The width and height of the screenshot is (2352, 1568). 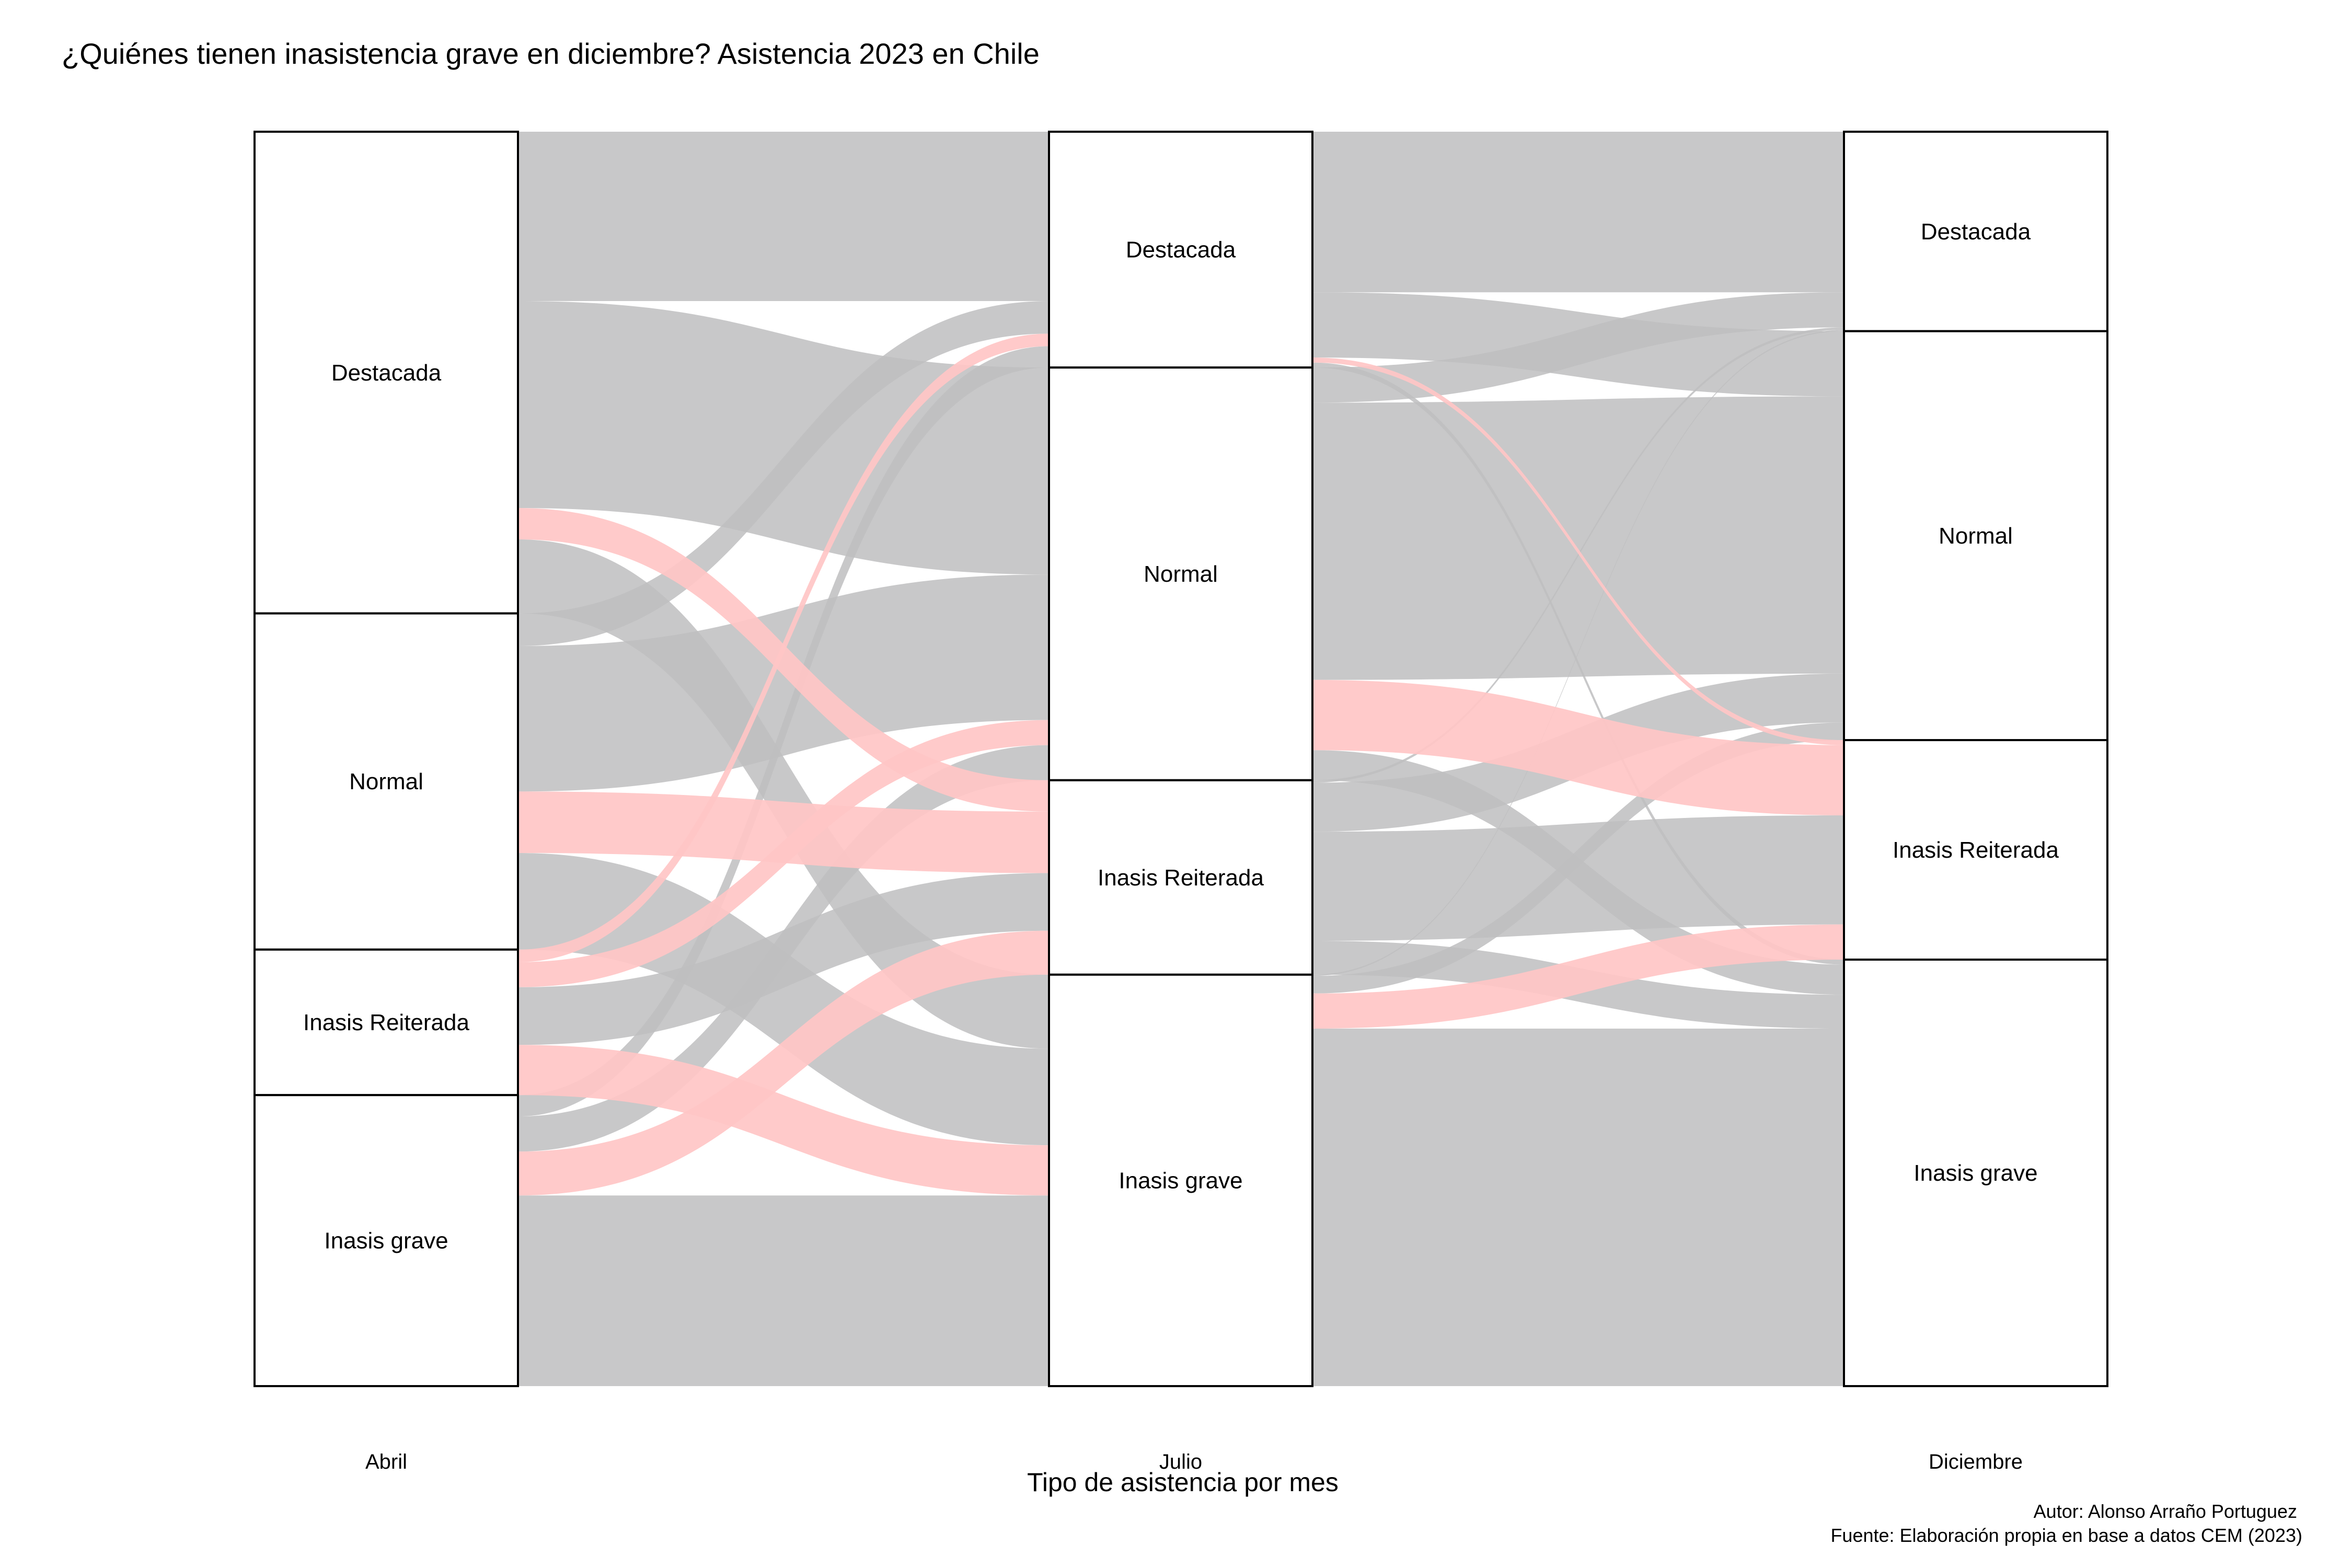 I want to click on flow-abril-julio-inasis-reiterada-to-inasis-grave, so click(x=783, y=1120).